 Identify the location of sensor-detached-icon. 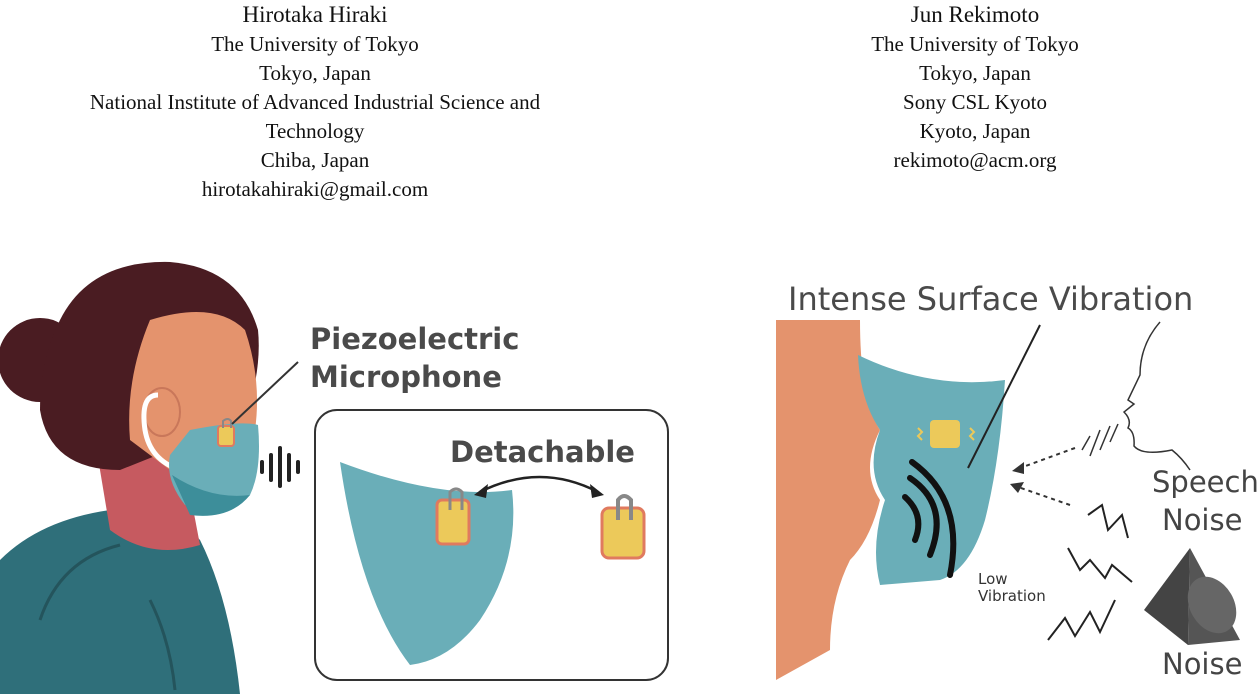
(623, 533).